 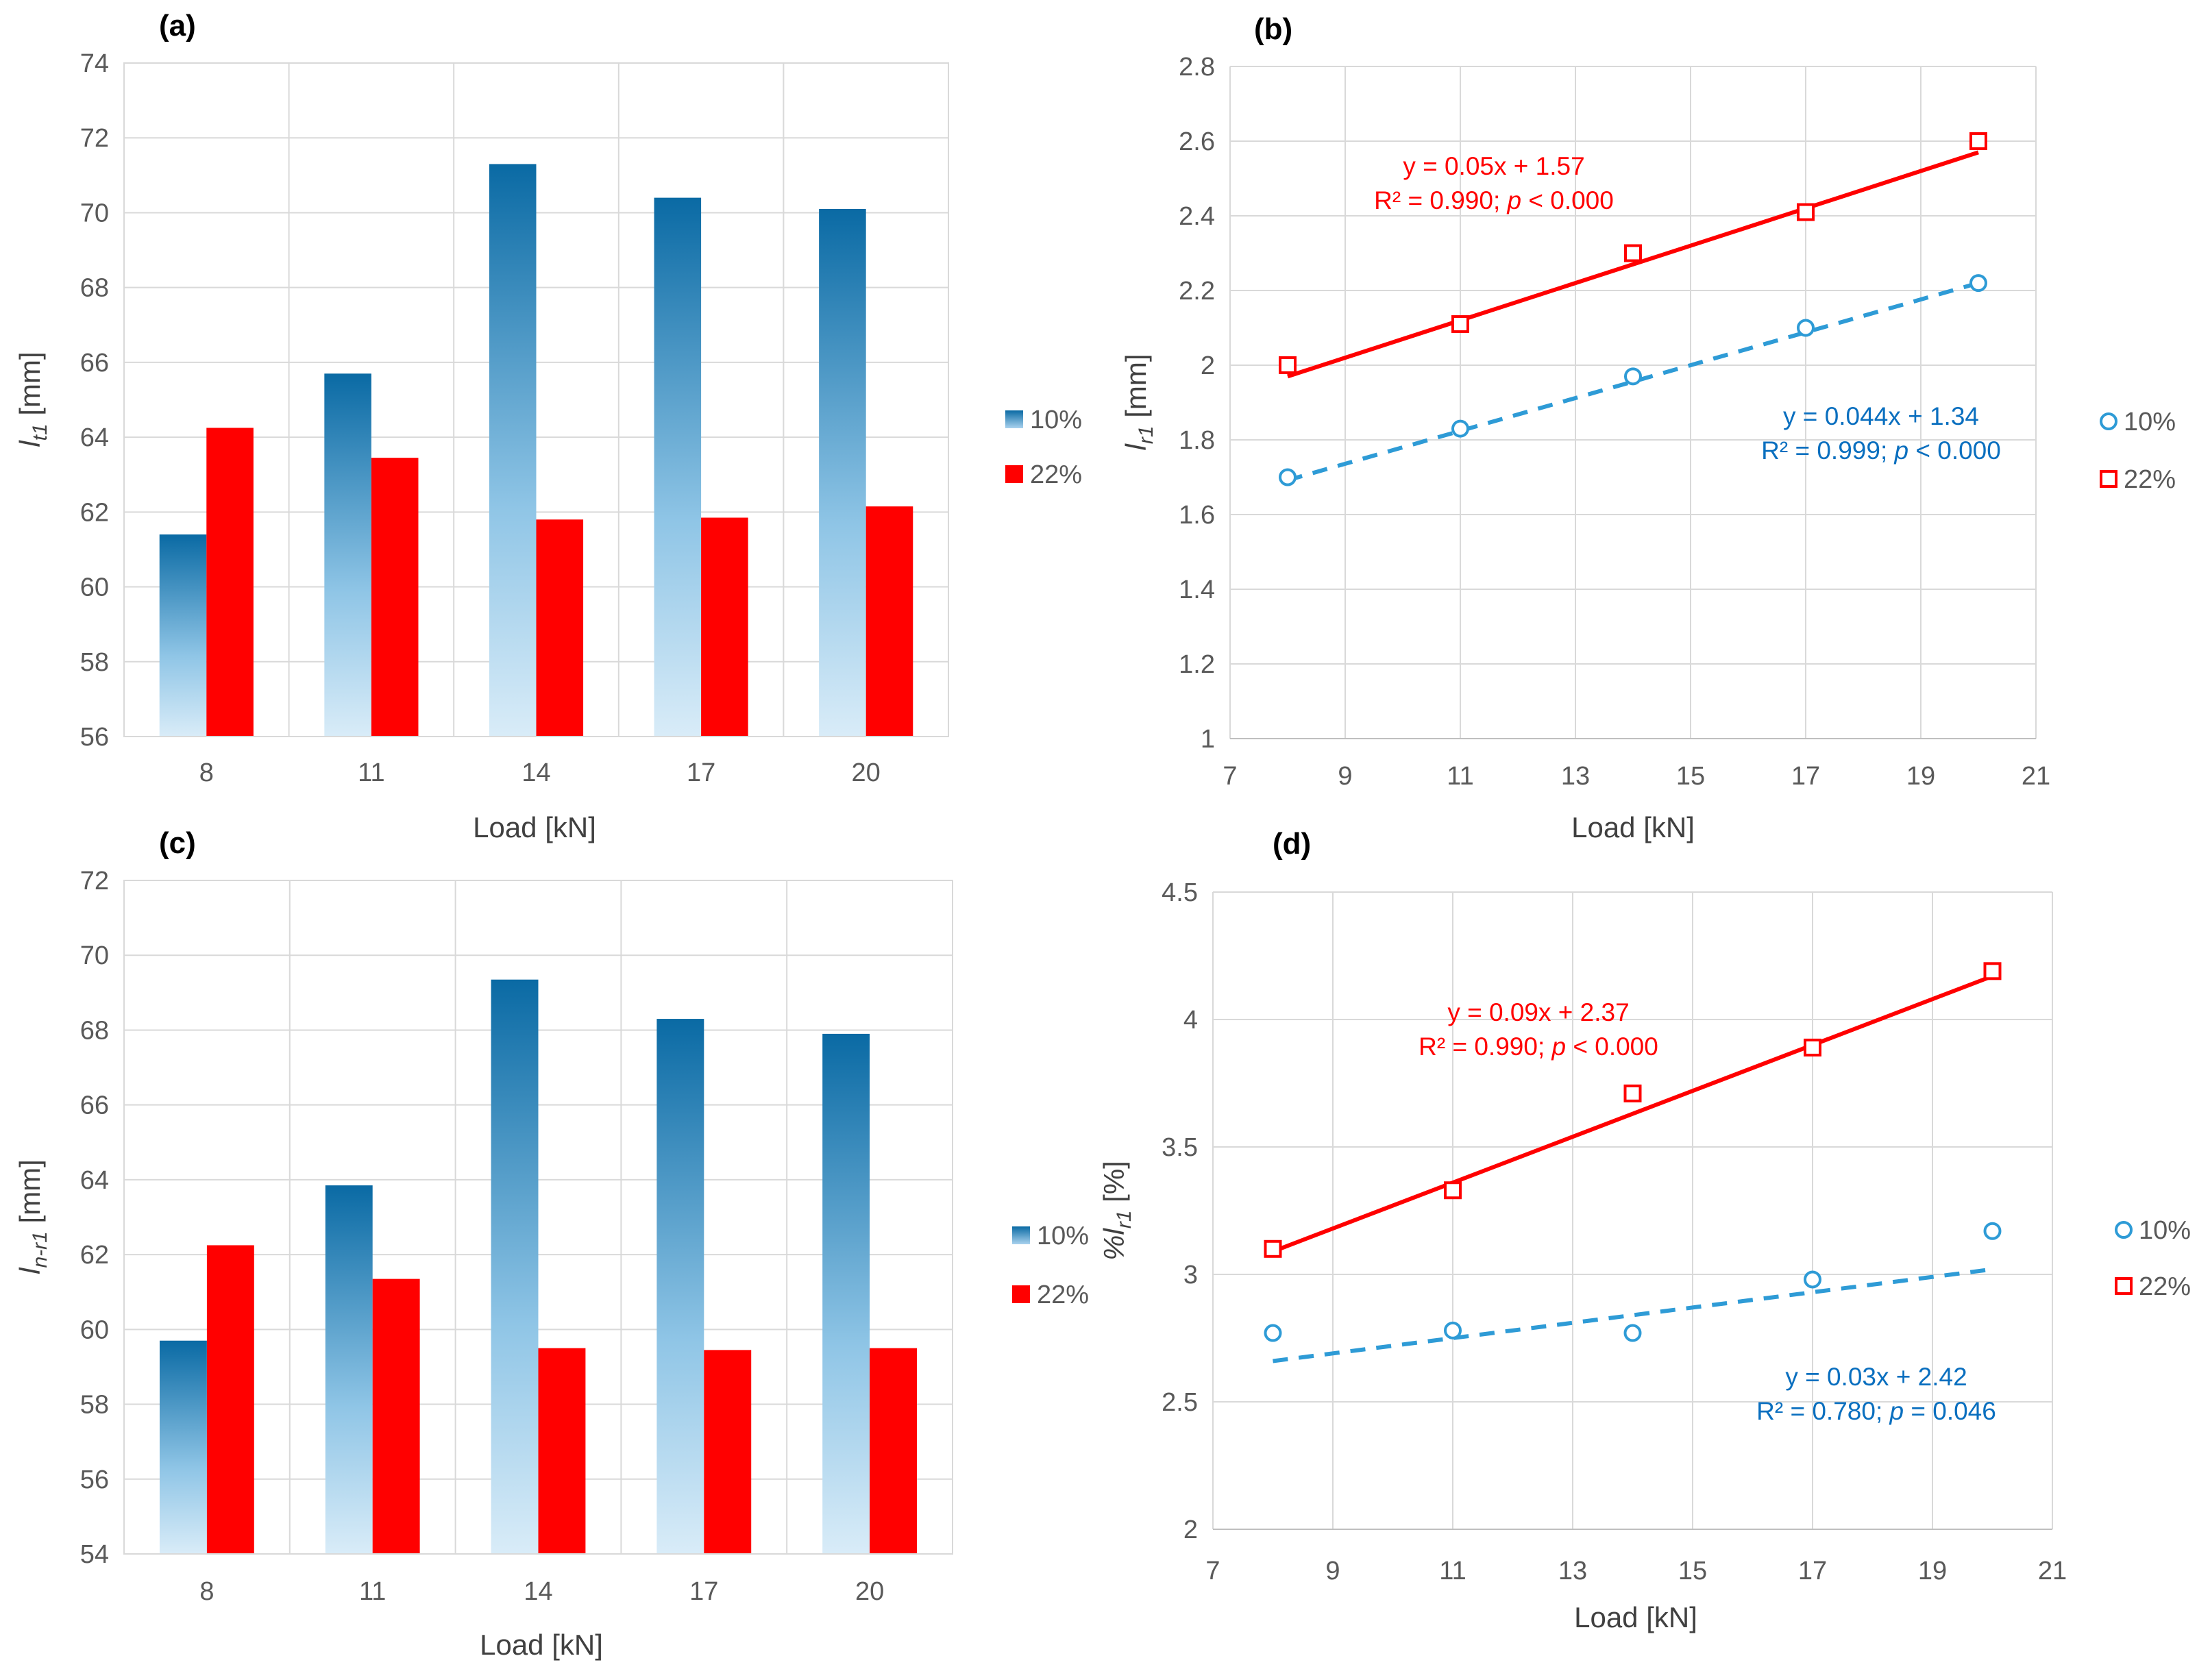 What do you see at coordinates (1197, 515) in the screenshot?
I see `y-tick-label: 1.6` at bounding box center [1197, 515].